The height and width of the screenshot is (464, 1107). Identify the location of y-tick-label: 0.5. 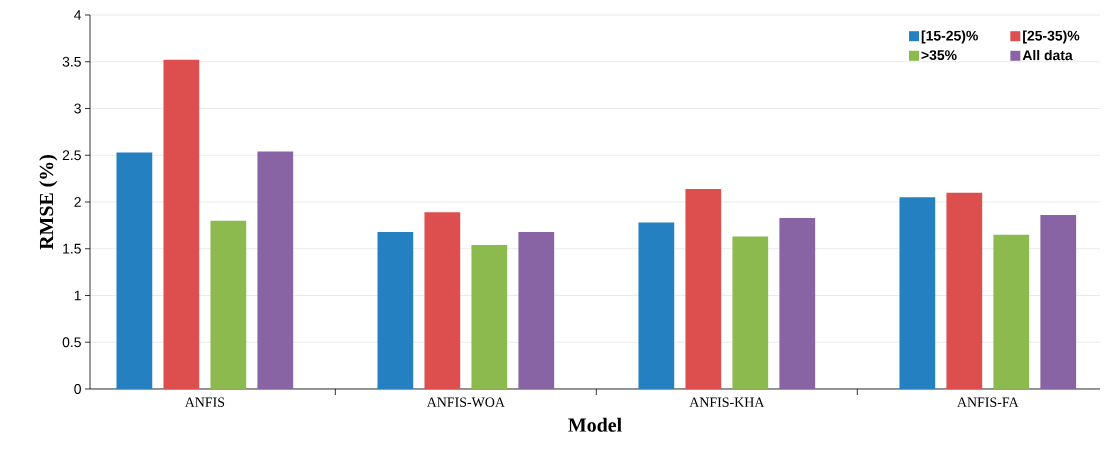
(71, 342).